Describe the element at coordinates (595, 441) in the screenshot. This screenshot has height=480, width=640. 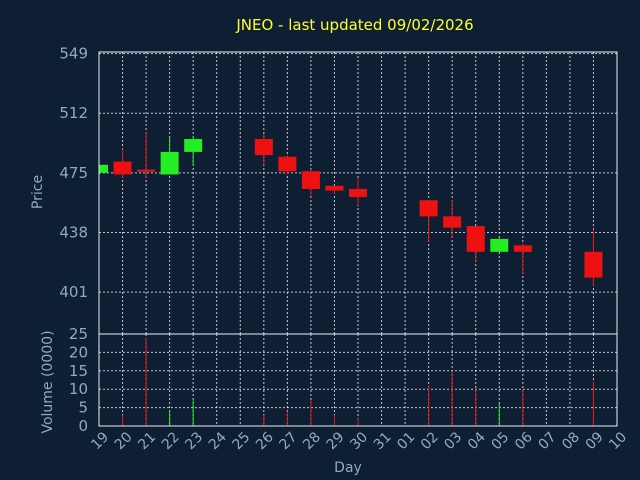
I see `x-tick-label: 09` at that location.